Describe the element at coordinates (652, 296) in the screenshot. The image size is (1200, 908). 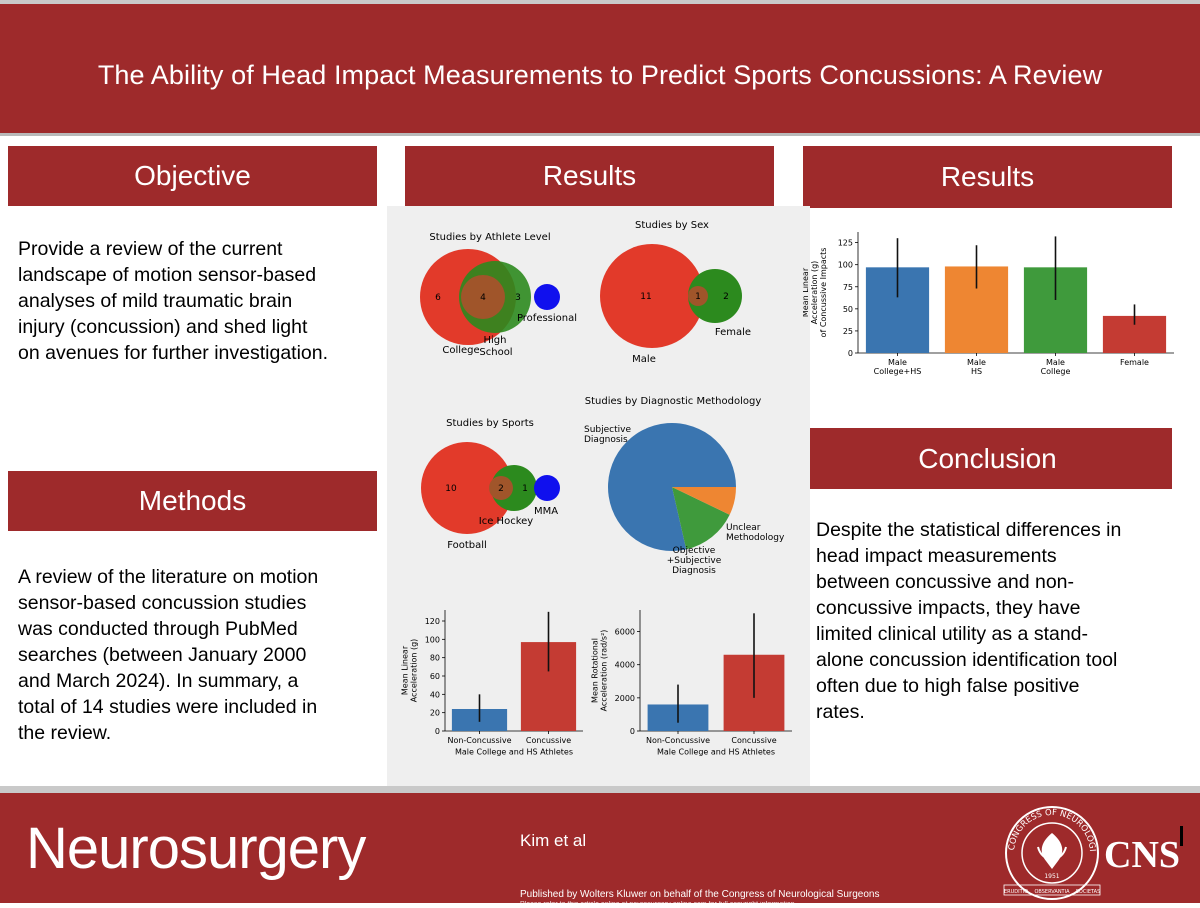
I see `venn-circle-male` at that location.